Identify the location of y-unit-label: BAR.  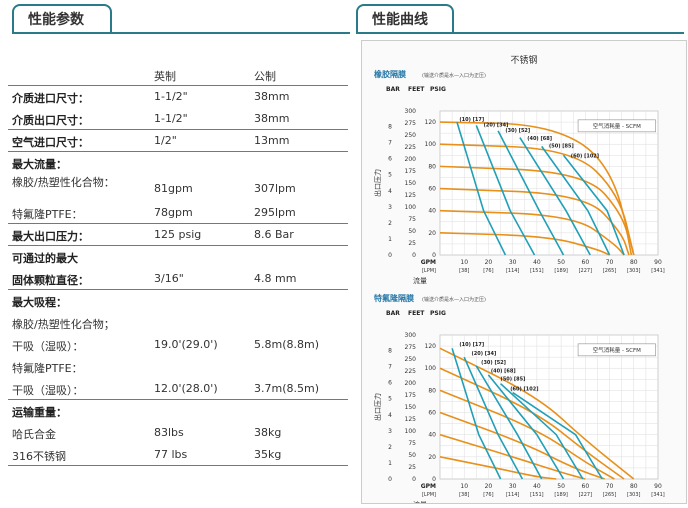
(393, 89).